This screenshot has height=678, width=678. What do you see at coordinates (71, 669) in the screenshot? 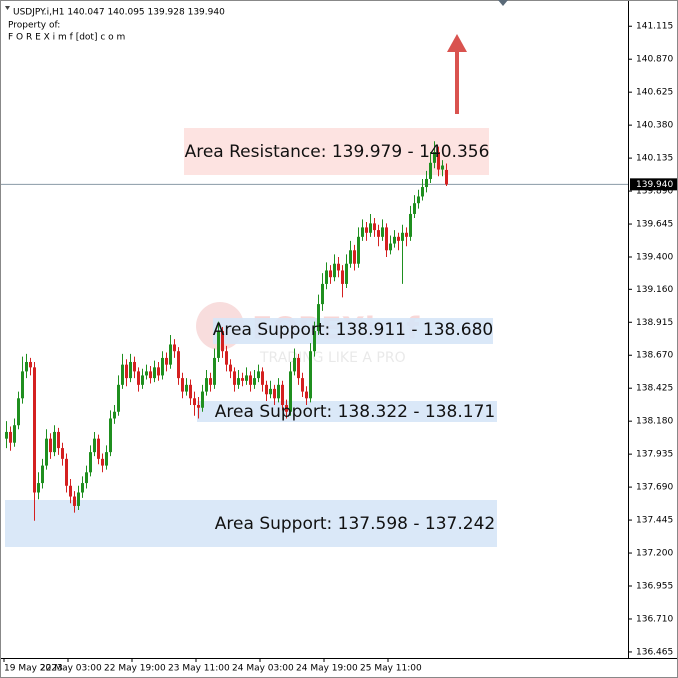
I see `x-tick-label: 22 May 03:00` at bounding box center [71, 669].